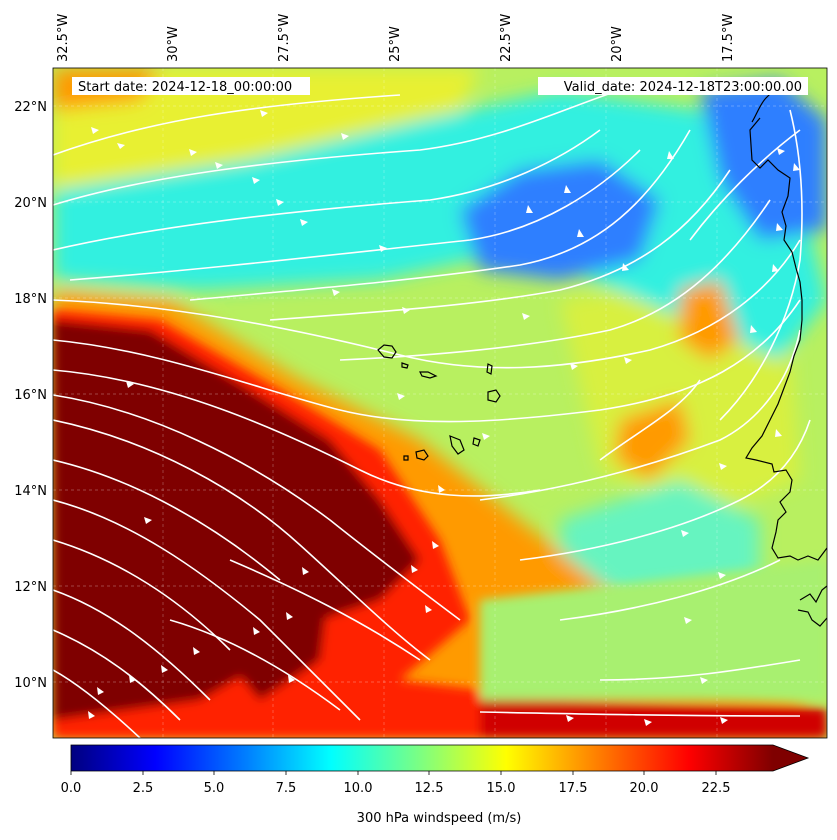 The image size is (837, 840). I want to click on lat-label: 12°N, so click(30, 587).